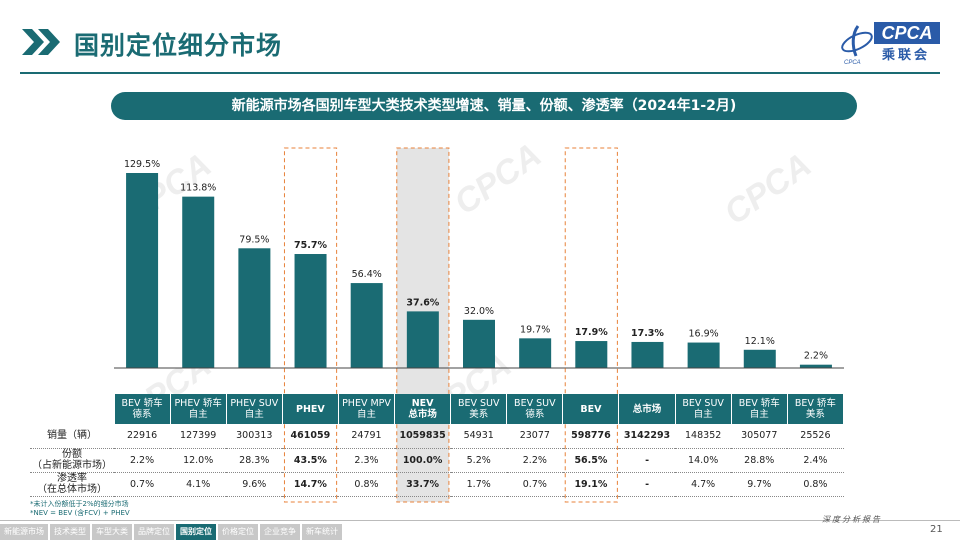 This screenshot has height=540, width=960. Describe the element at coordinates (936, 529) in the screenshot. I see `page-number: 21` at that location.